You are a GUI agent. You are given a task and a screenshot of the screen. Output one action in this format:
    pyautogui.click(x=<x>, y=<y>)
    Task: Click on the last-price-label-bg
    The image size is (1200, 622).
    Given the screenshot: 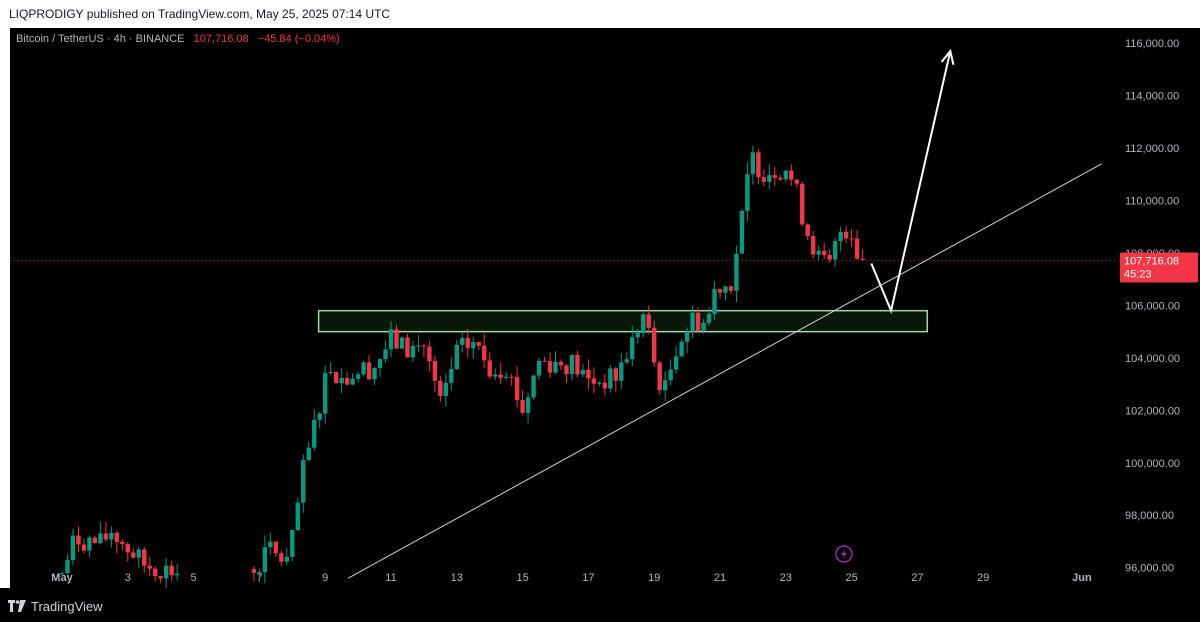 What is the action you would take?
    pyautogui.click(x=1159, y=267)
    